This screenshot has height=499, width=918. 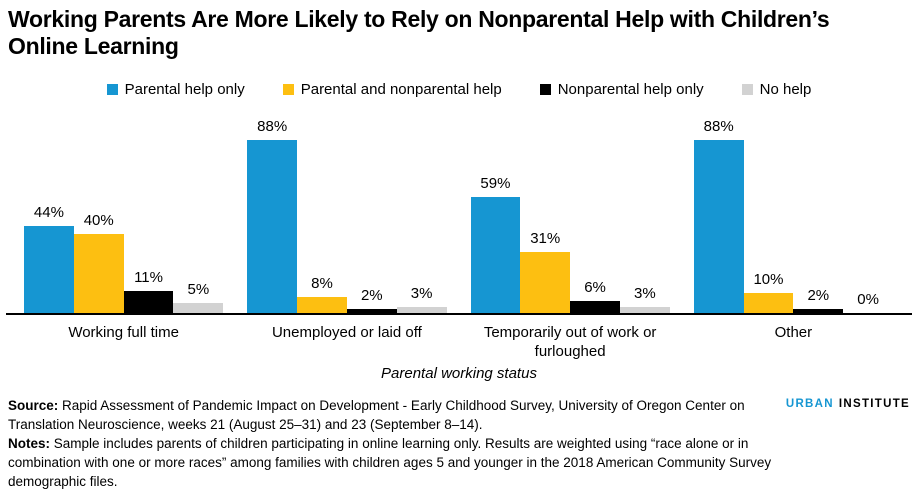 I want to click on x-axis-line, so click(x=459, y=314).